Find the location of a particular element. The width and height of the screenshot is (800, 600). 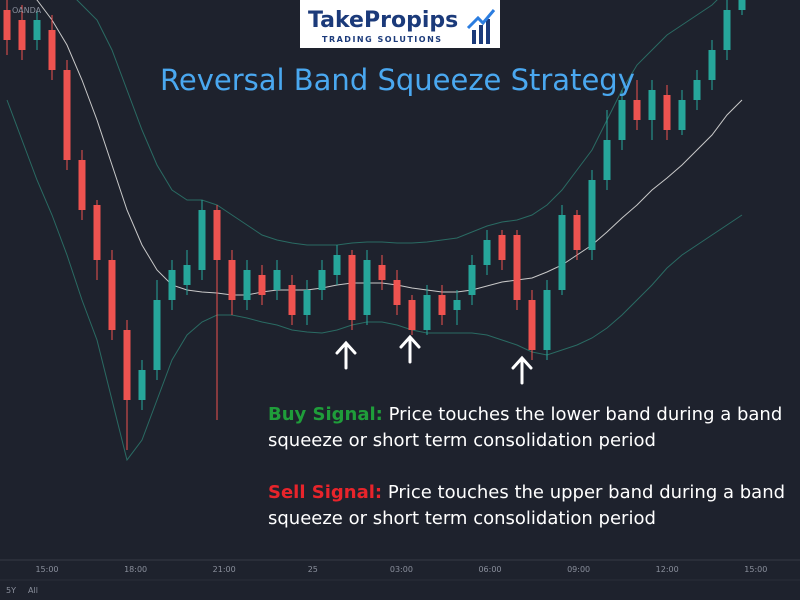

logo-arrow is located at coordinates (481, 19).